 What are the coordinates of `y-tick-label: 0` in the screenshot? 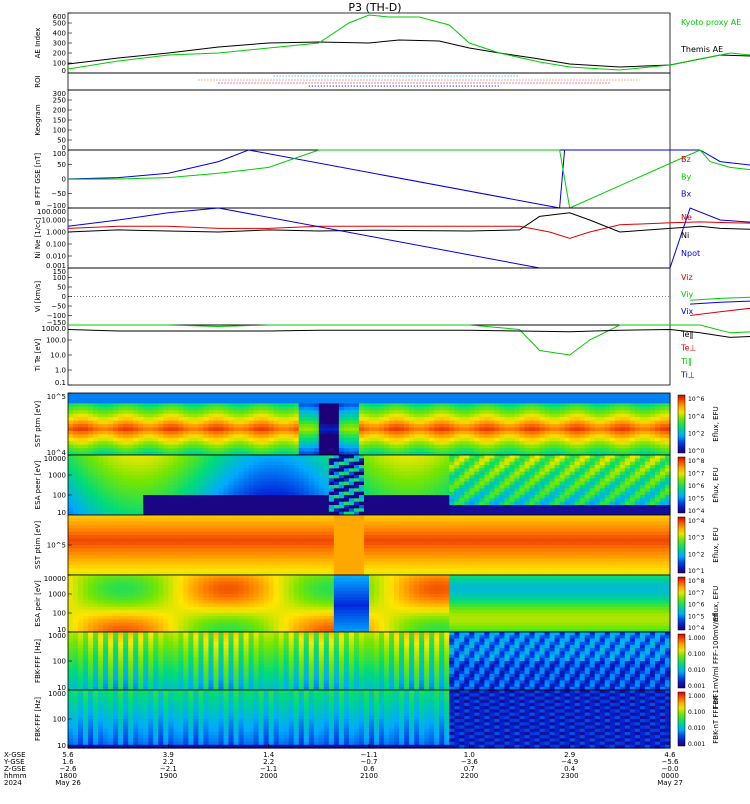 It's located at (64, 180).